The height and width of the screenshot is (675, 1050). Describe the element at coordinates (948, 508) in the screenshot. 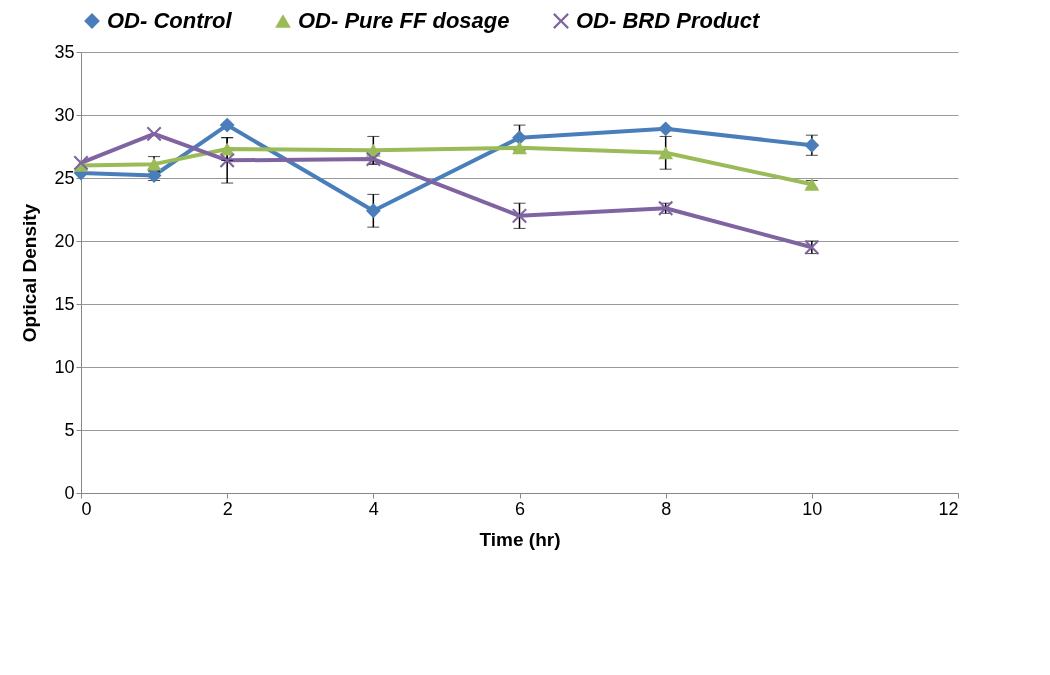

I see `x-tick-label: 12` at that location.